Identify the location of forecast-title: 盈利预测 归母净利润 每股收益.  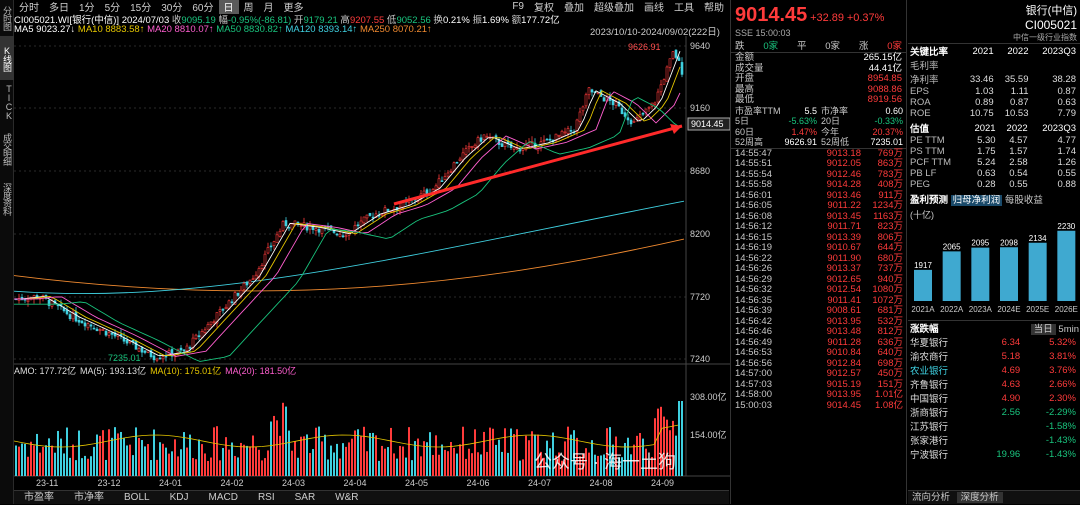
(976, 200).